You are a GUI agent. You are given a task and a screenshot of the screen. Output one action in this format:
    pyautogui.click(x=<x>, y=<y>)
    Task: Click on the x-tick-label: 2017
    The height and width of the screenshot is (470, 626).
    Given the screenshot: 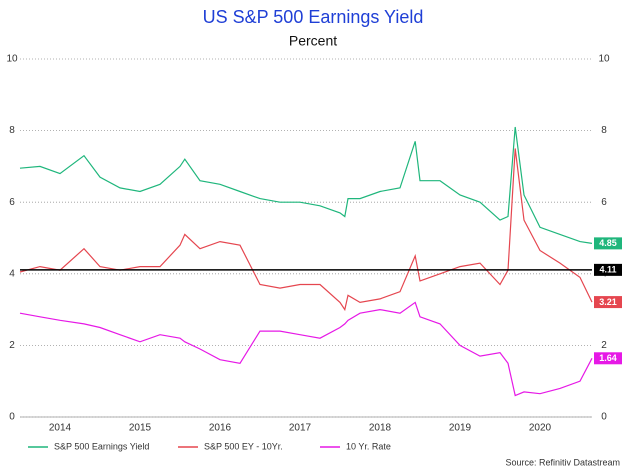 What is the action you would take?
    pyautogui.click(x=300, y=428)
    